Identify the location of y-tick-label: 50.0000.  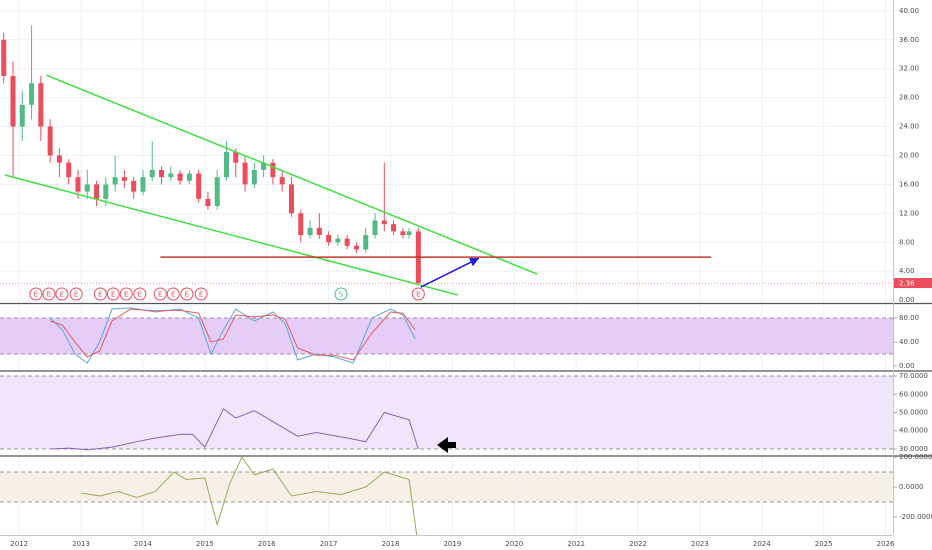
(913, 412).